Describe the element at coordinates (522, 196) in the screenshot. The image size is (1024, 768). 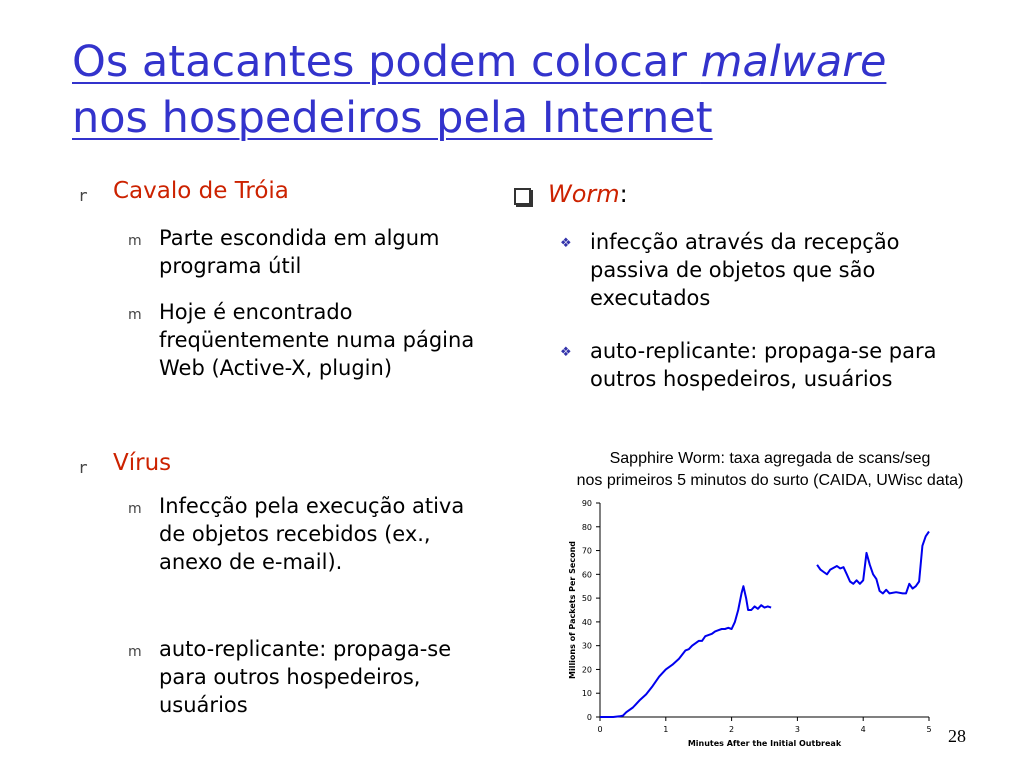
I see `checkbox-bullet-icon` at that location.